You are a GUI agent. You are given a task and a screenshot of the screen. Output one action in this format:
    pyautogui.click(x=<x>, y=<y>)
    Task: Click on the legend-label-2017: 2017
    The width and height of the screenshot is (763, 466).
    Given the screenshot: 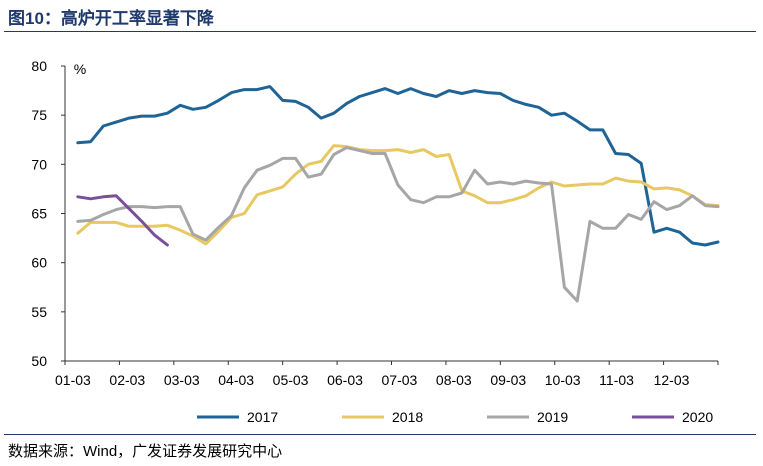 What is the action you would take?
    pyautogui.click(x=262, y=417)
    